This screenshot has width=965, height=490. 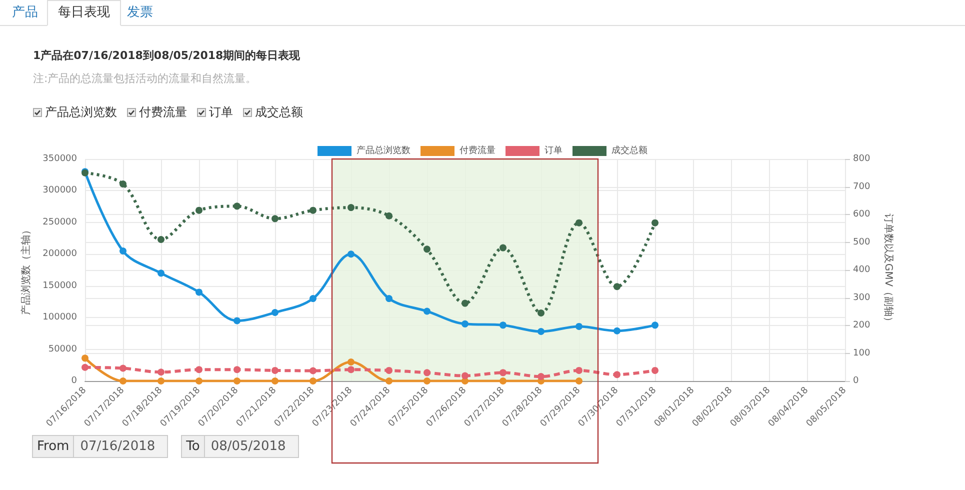 I want to click on y-tick-label: 200000, so click(x=60, y=254).